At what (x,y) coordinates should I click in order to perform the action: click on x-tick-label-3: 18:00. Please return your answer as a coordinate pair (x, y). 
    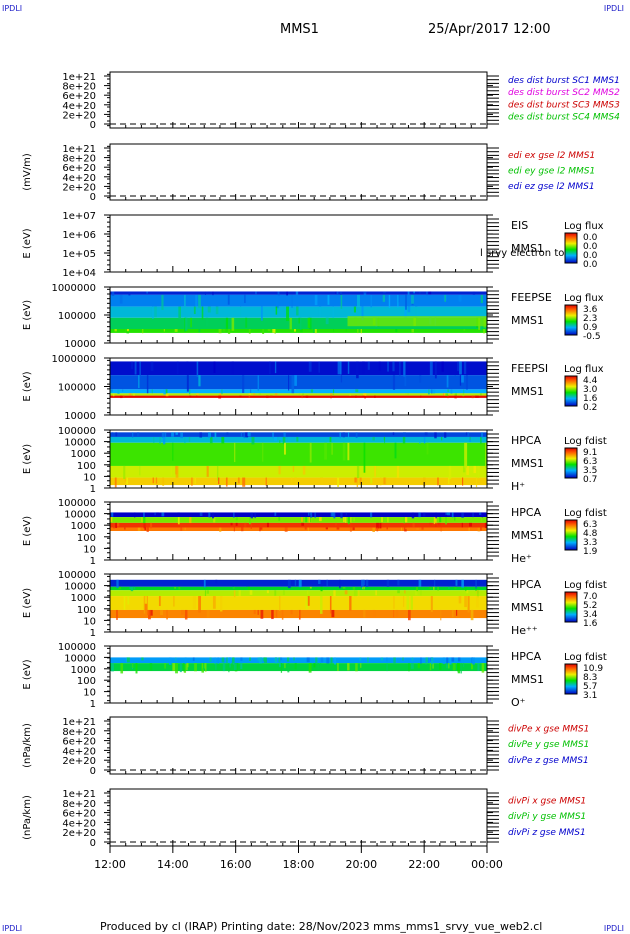
    Looking at the image, I should click on (299, 864).